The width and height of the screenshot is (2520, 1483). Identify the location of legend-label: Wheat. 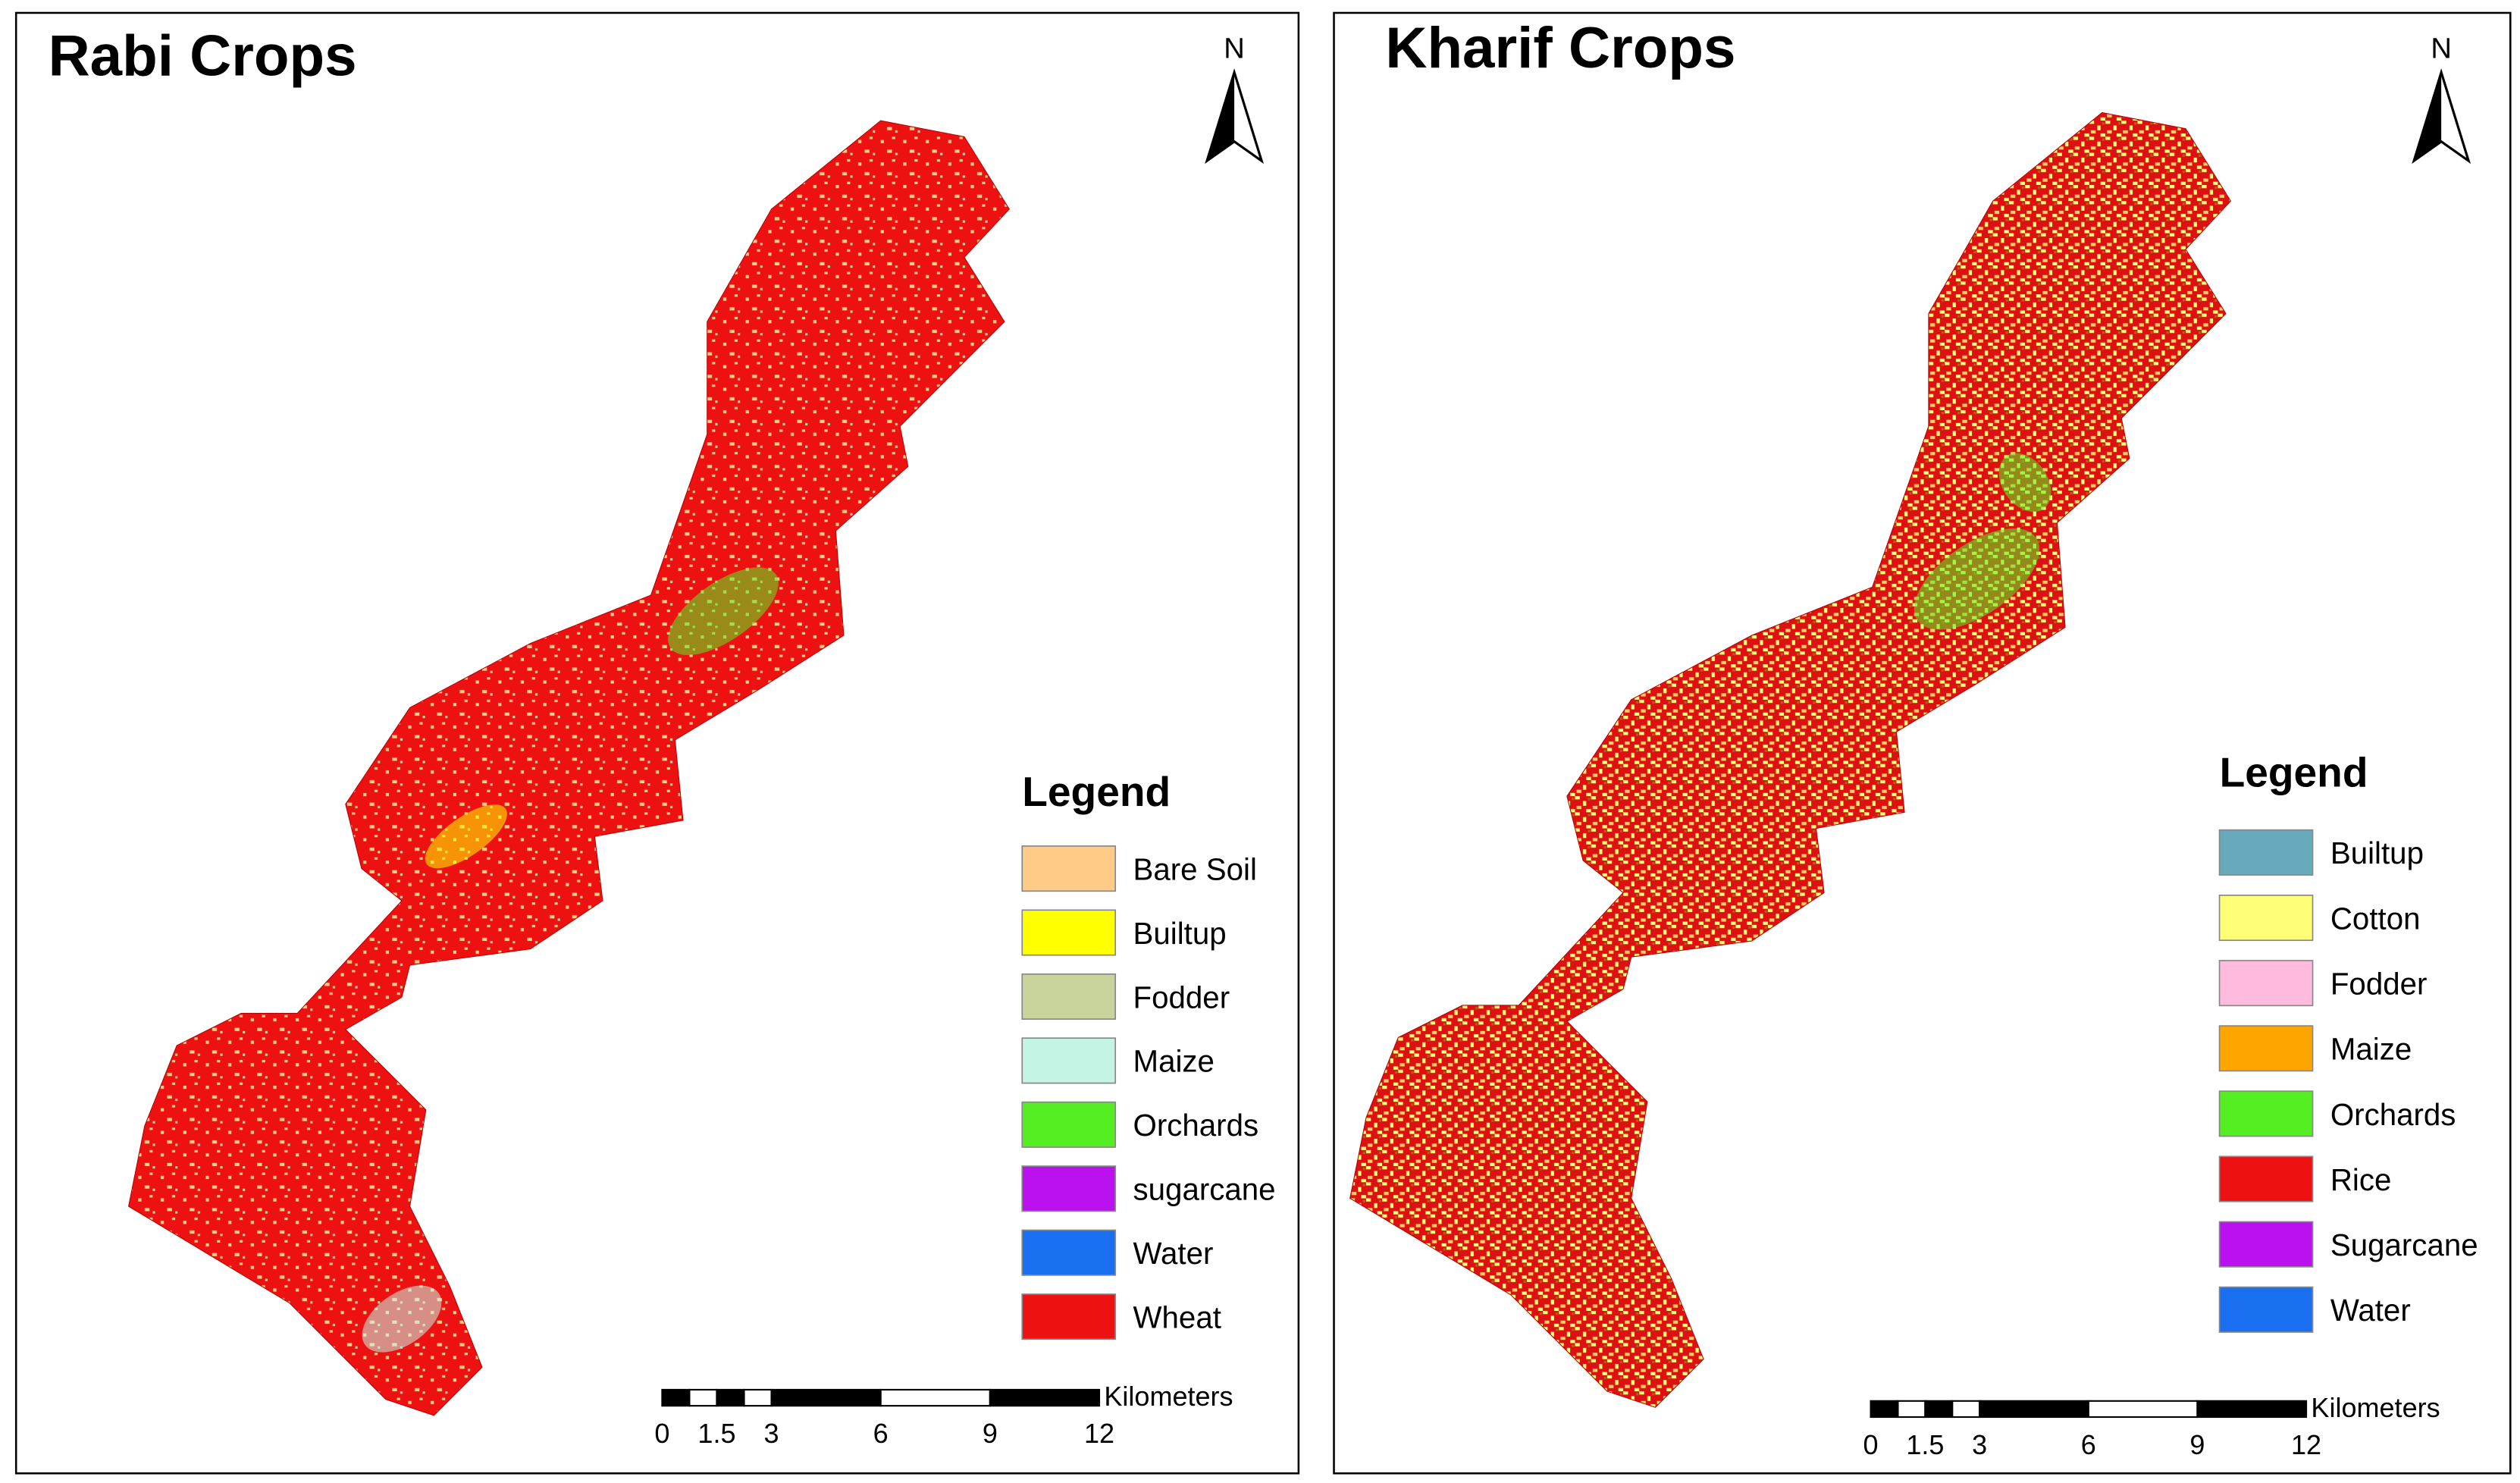
(1177, 1317).